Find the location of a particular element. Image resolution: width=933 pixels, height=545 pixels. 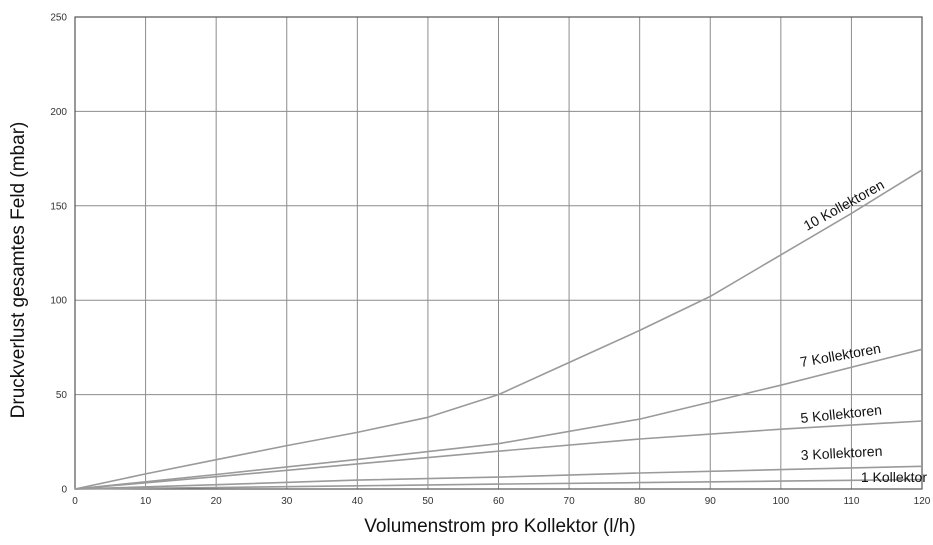

y-tick-label: 50 is located at coordinates (62, 395).